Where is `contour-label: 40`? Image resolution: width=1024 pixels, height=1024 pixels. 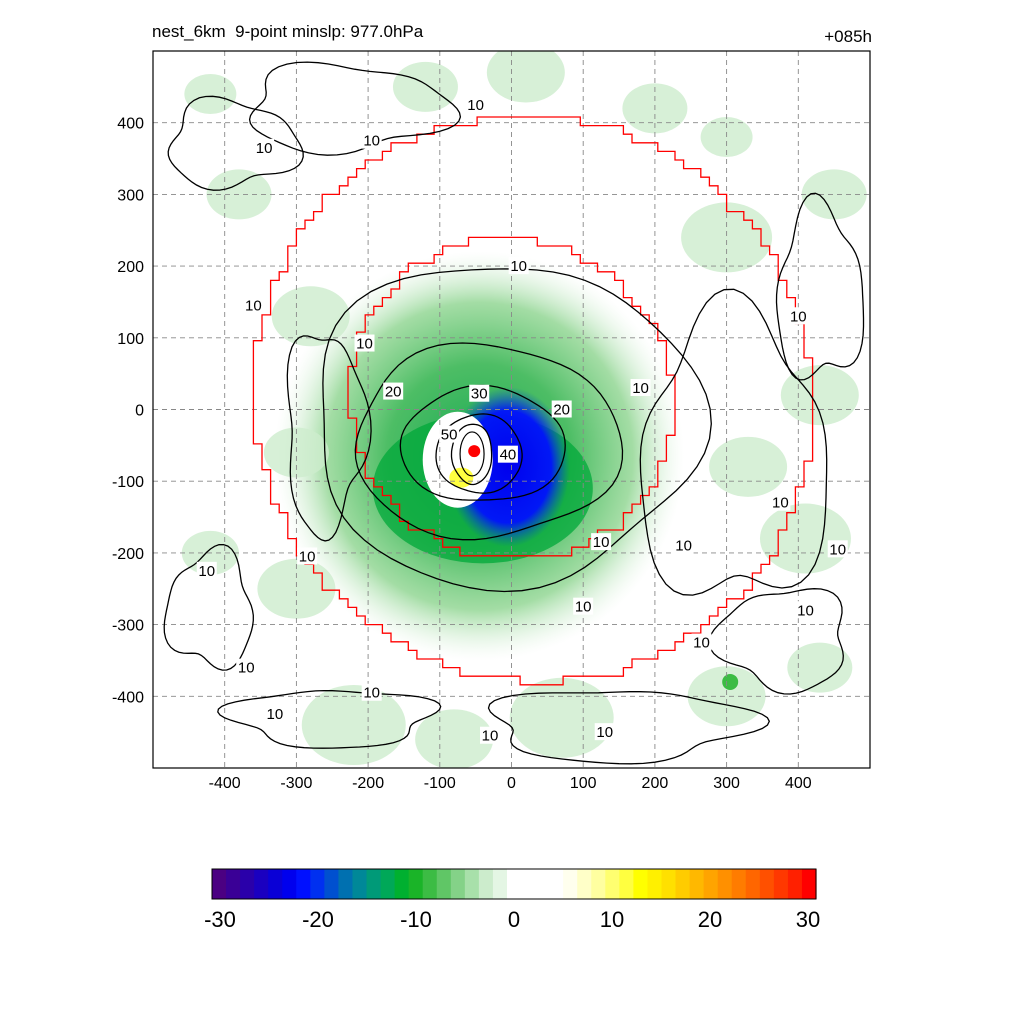 contour-label: 40 is located at coordinates (508, 455).